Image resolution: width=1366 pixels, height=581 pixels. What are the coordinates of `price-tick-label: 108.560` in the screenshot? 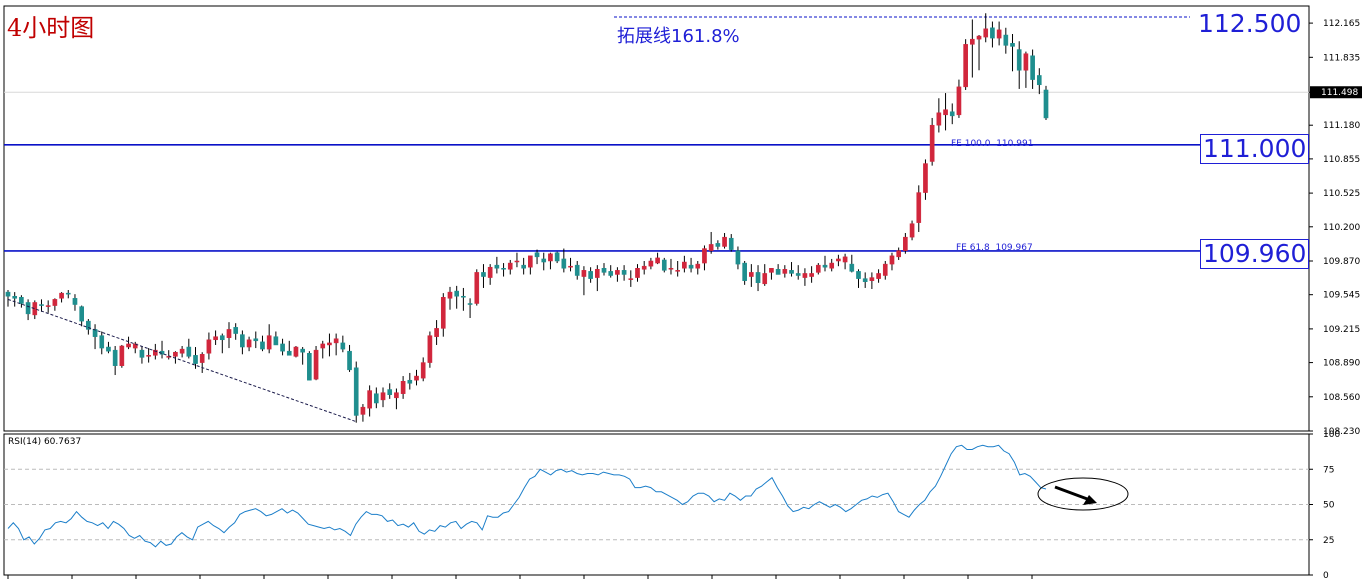 It's located at (1341, 398).